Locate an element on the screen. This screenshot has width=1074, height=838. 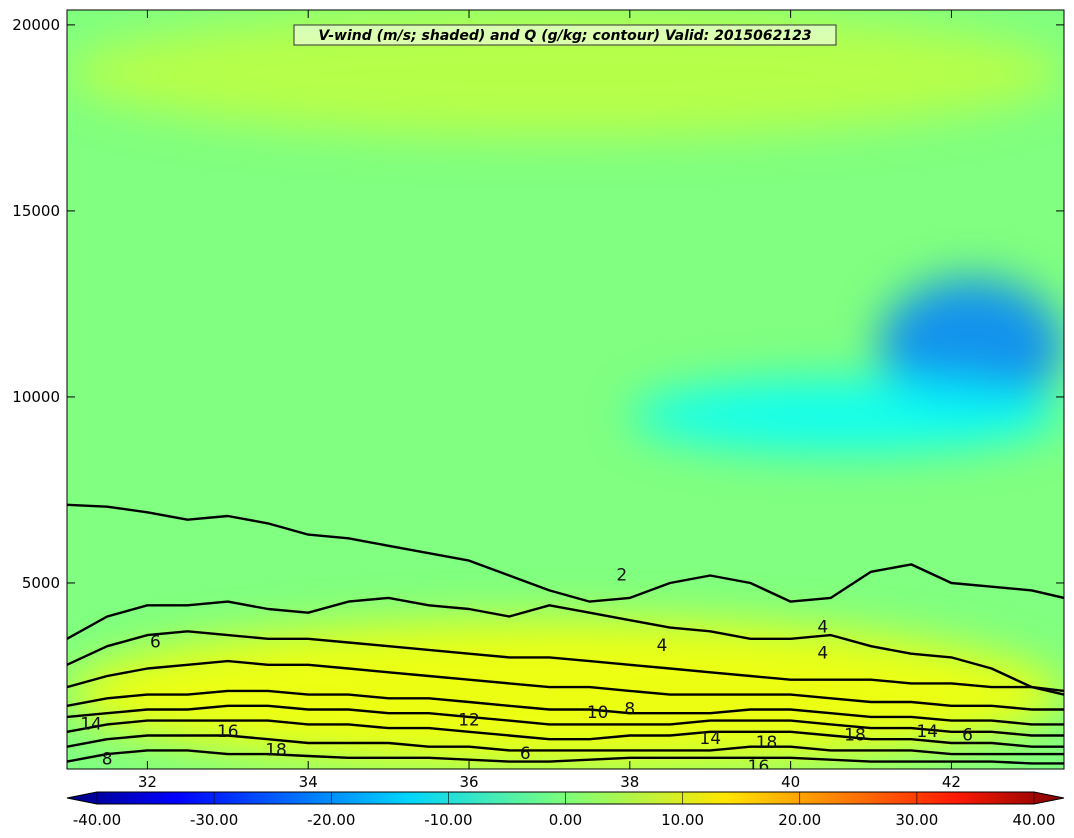
x-tick-label: 34 is located at coordinates (308, 782).